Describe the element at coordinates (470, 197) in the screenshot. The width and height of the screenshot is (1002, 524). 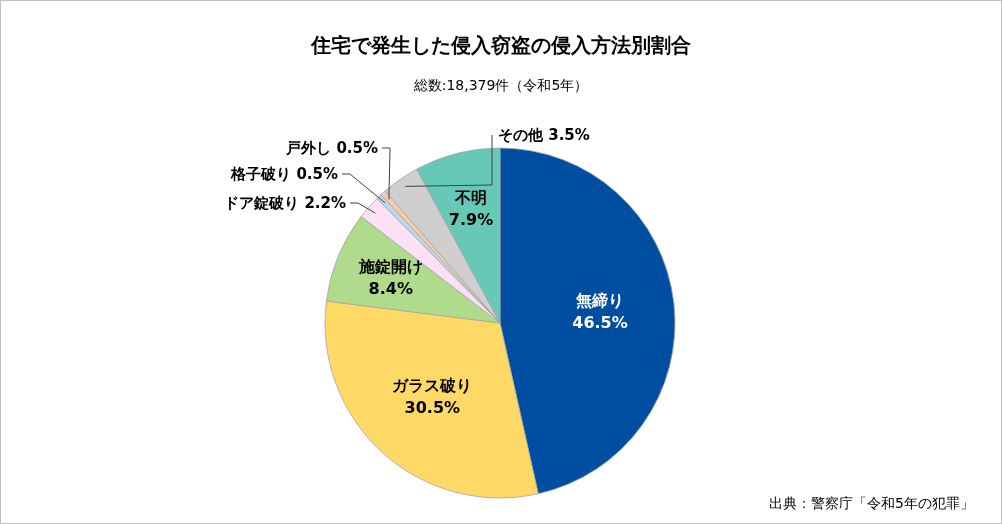
I see `slice-label: 不明` at that location.